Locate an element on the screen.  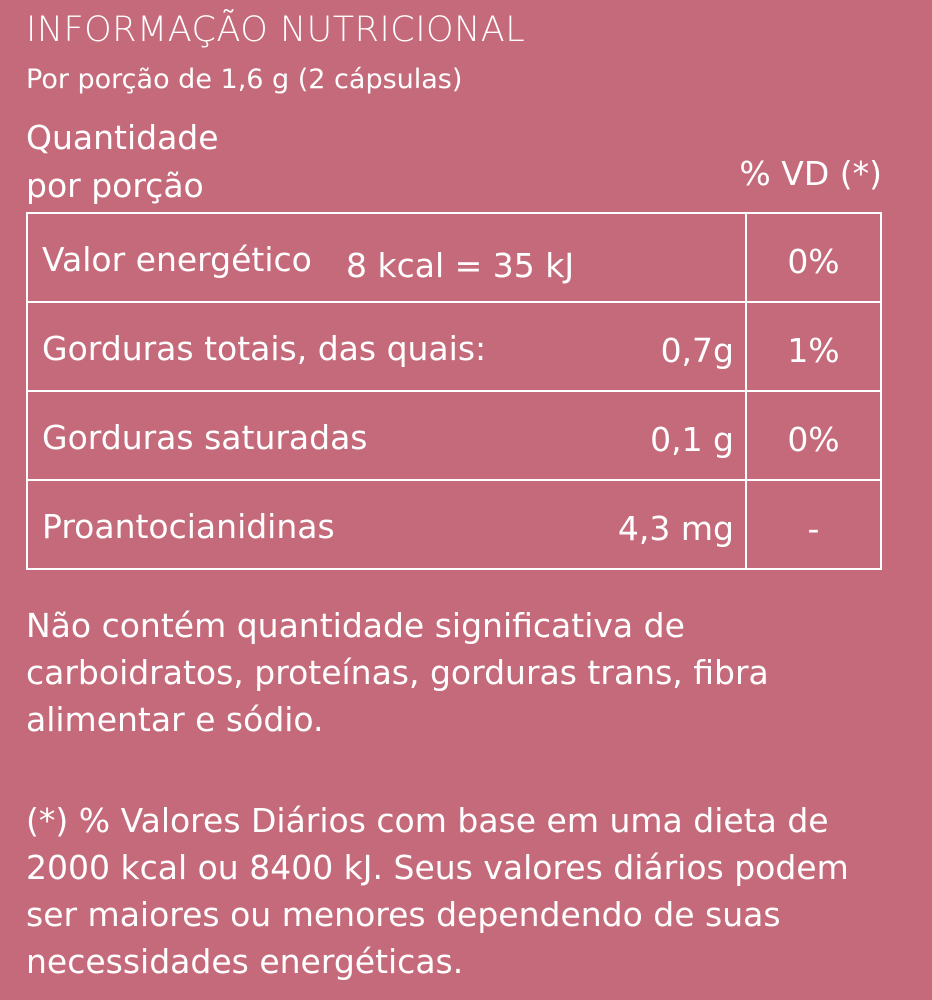
quantity-header-line1: Quantidade is located at coordinates (122, 137).